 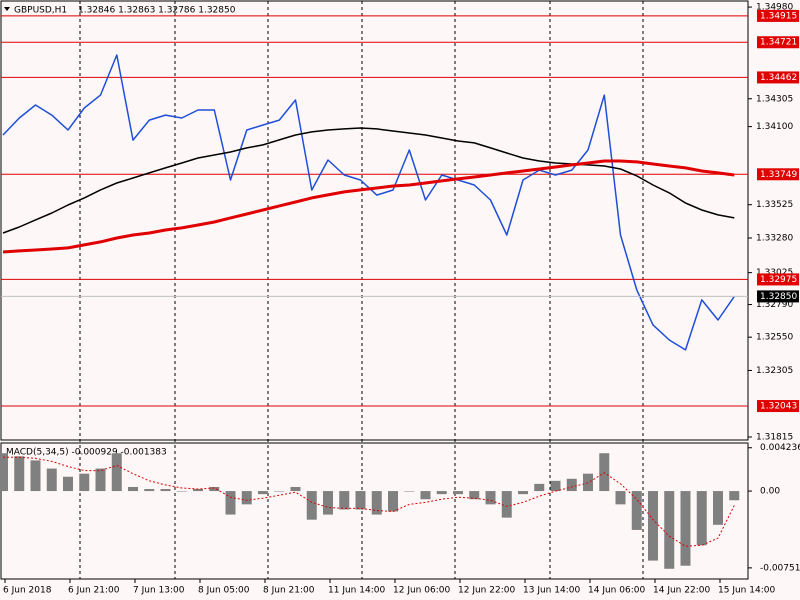 I want to click on current-price-label: 1.32850, so click(x=778, y=297).